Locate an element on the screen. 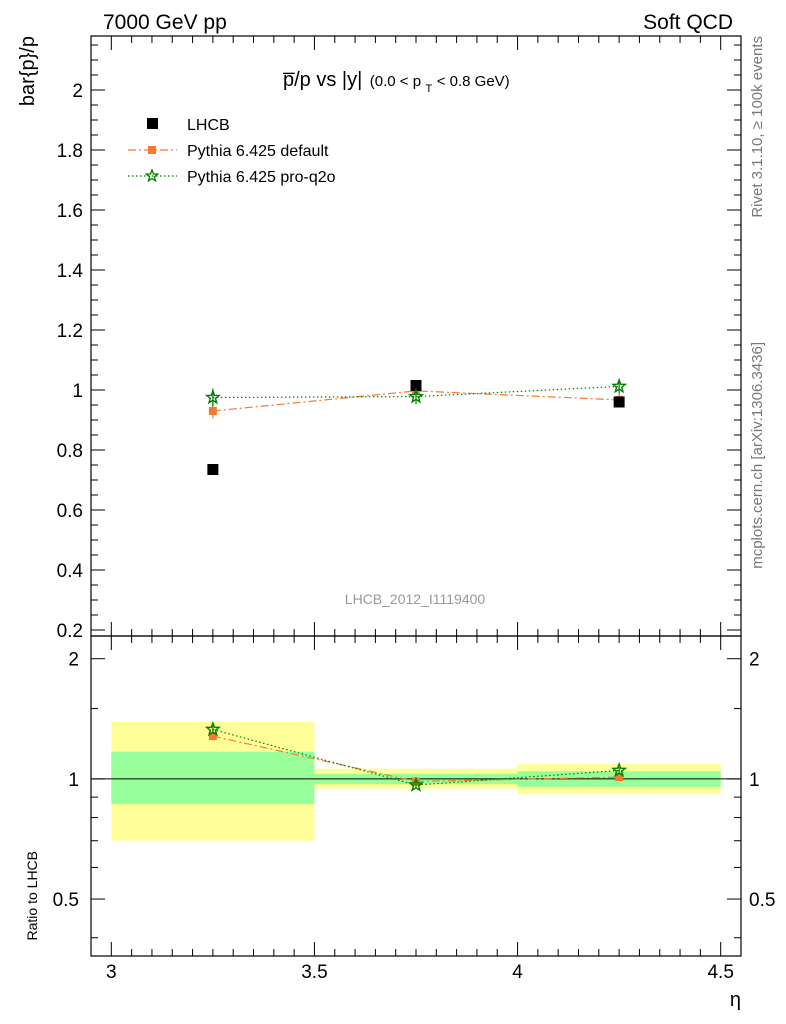 This screenshot has width=786, height=1024. y-tick-label: 1.8 is located at coordinates (70, 151).